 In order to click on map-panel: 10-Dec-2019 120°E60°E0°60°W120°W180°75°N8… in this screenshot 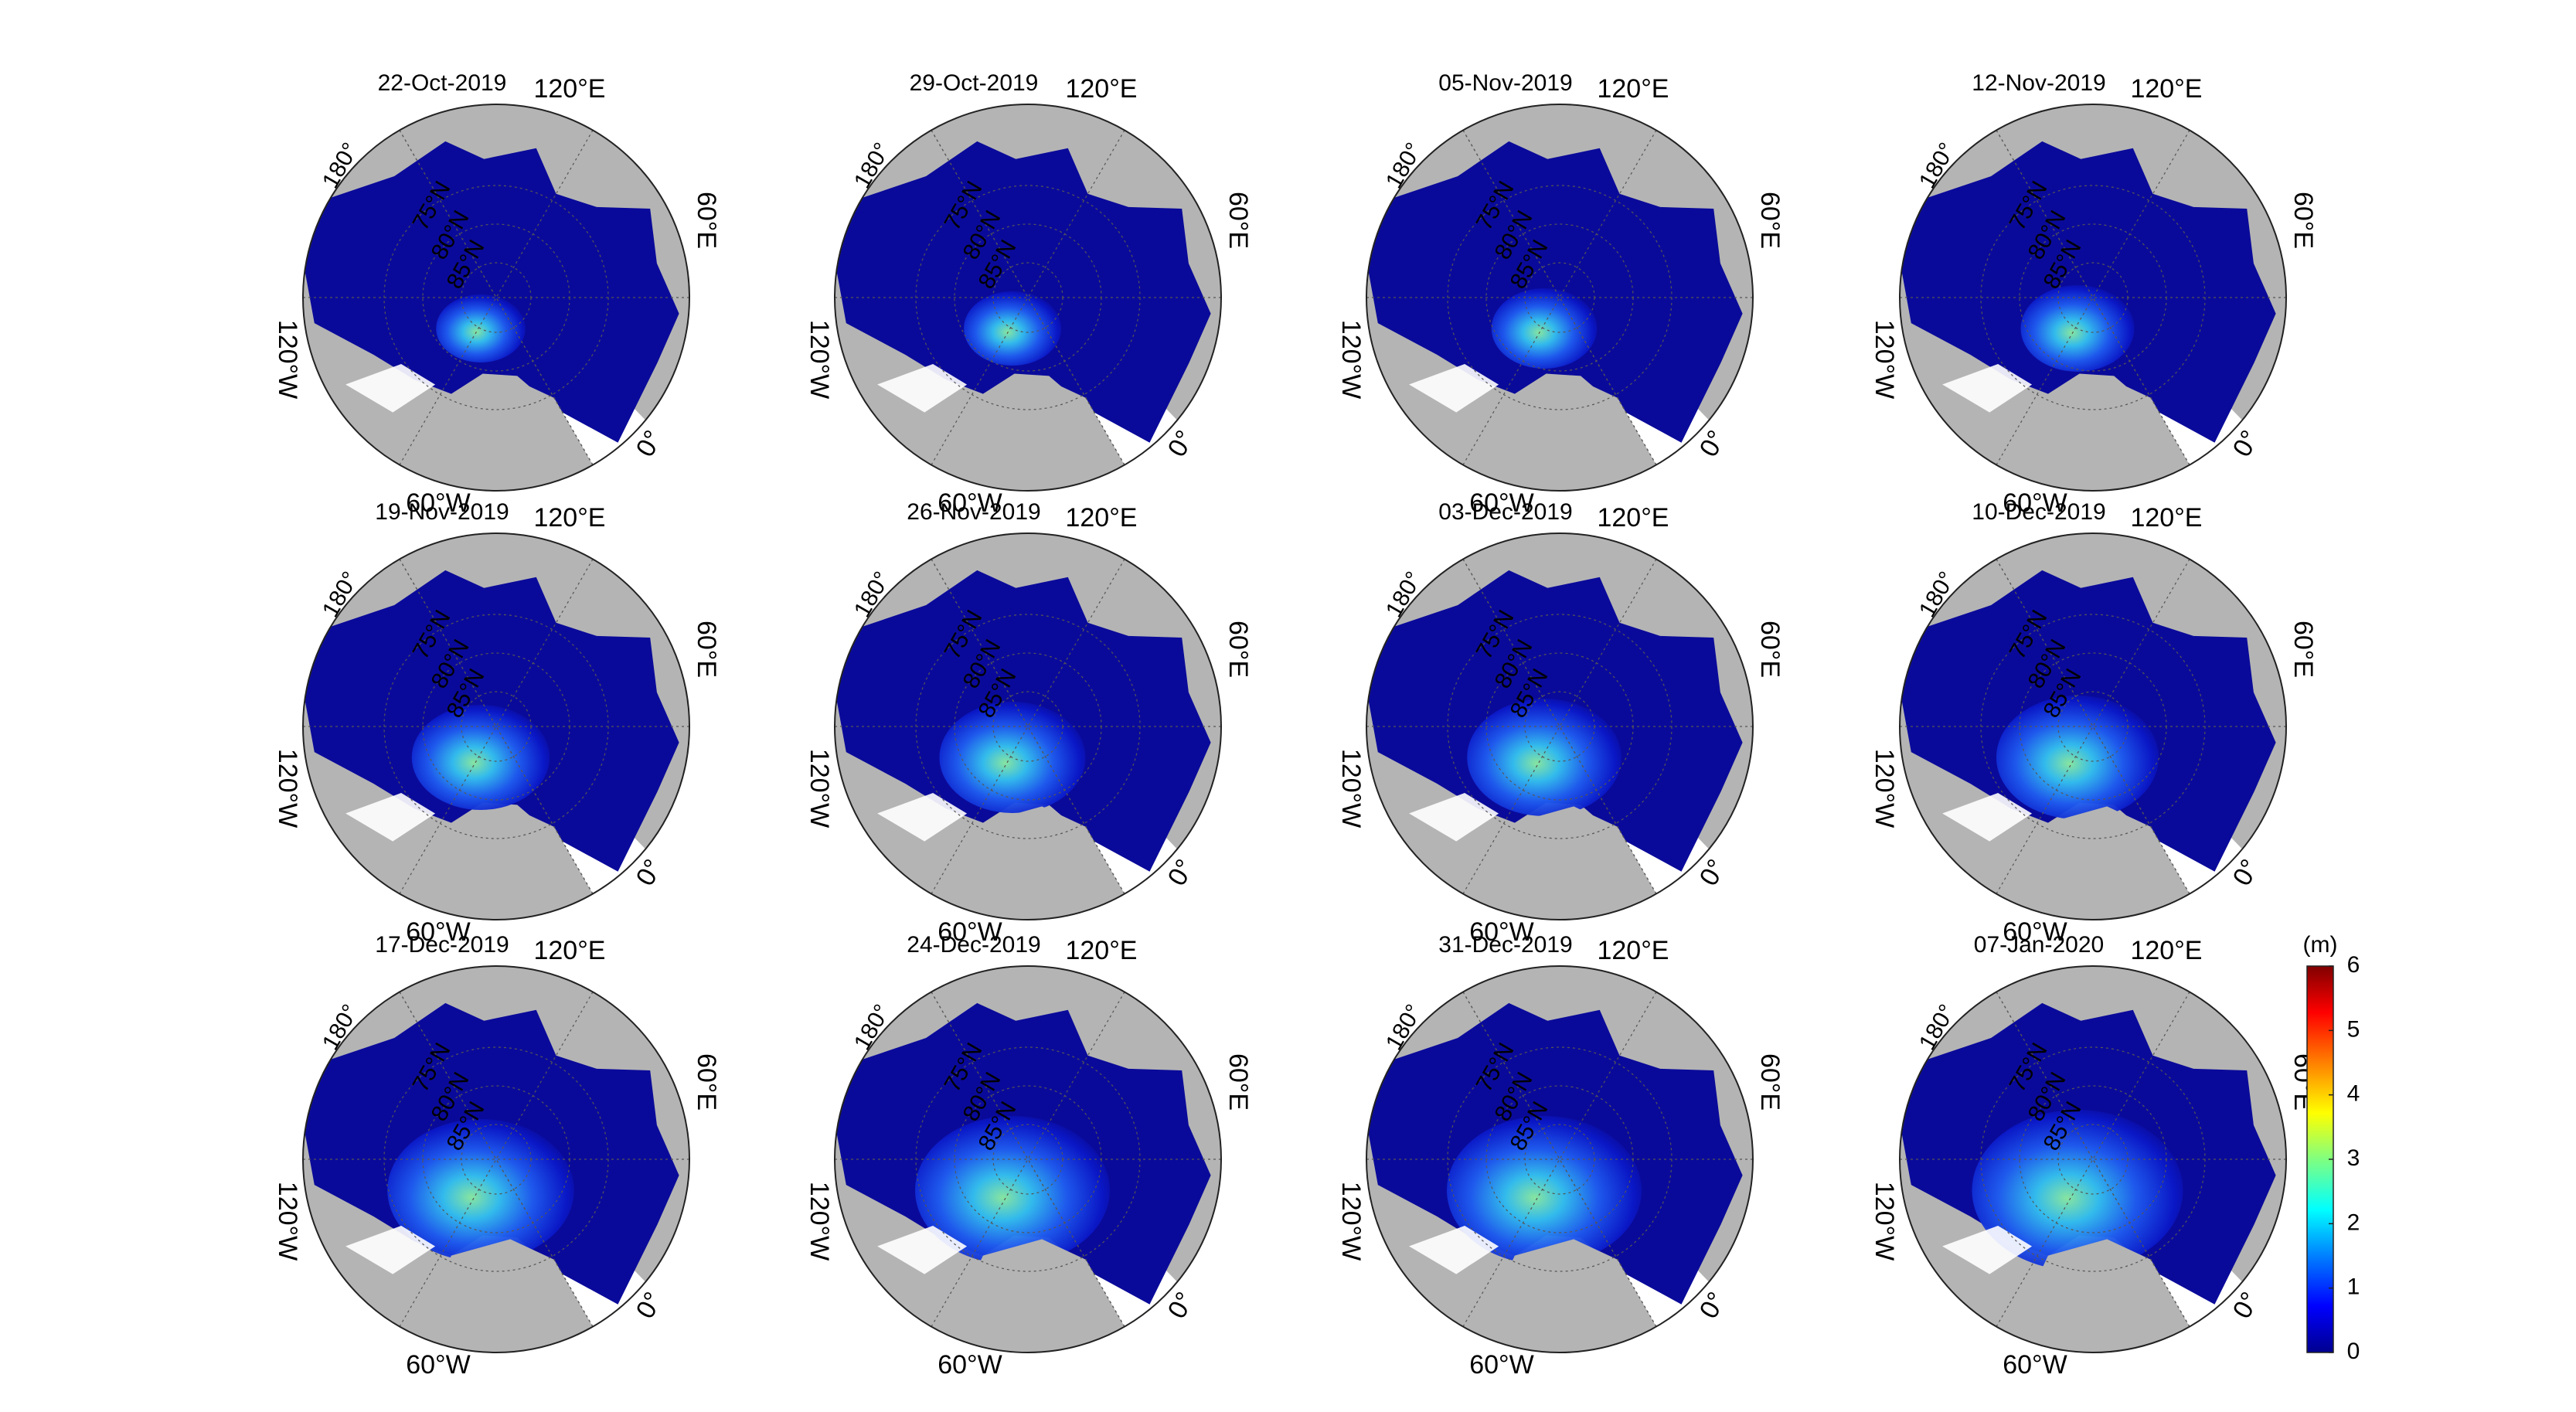, I will do `click(2094, 723)`.